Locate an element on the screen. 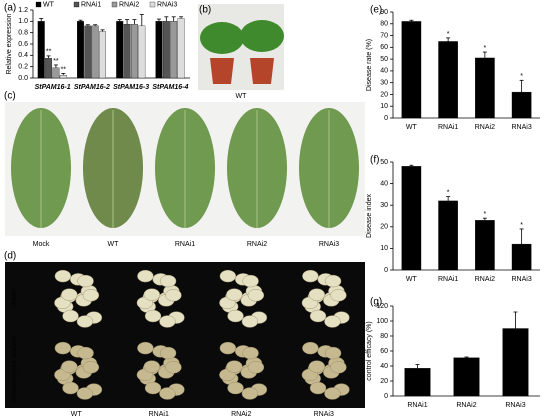 The image size is (550, 420). x-tick-label: StPAM16-2 is located at coordinates (92, 87).